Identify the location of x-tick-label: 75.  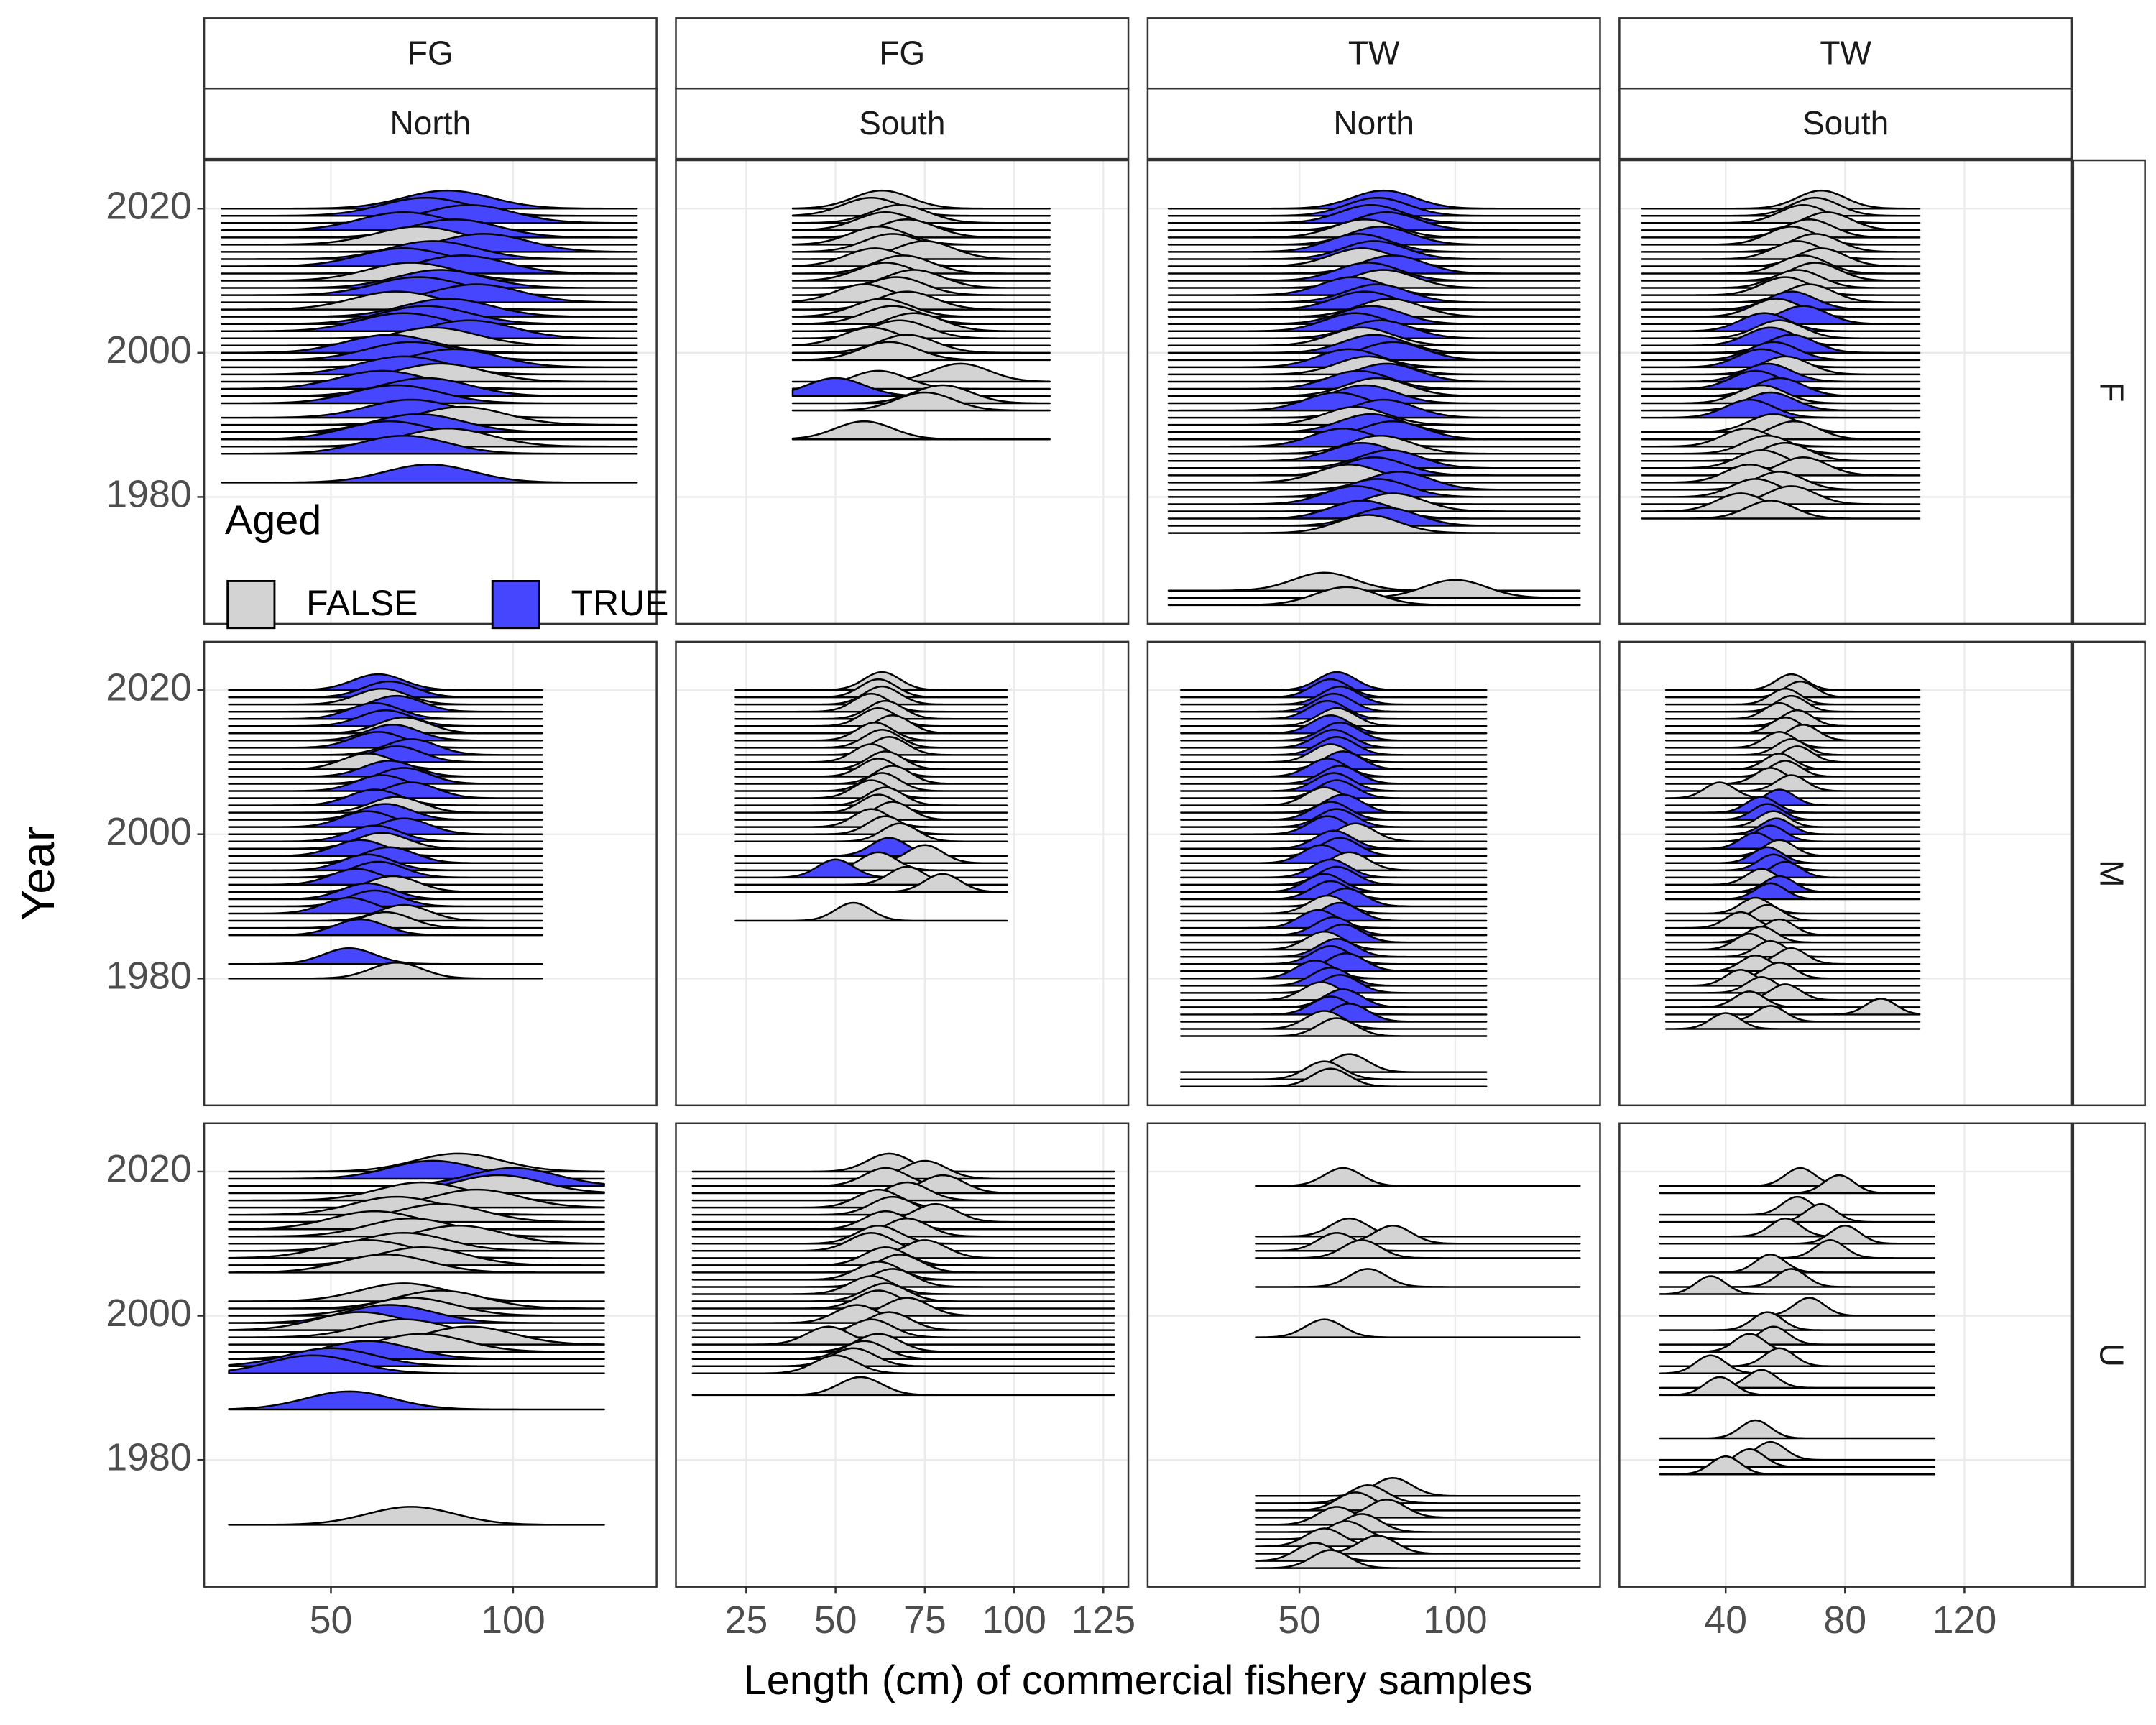
(924, 1620).